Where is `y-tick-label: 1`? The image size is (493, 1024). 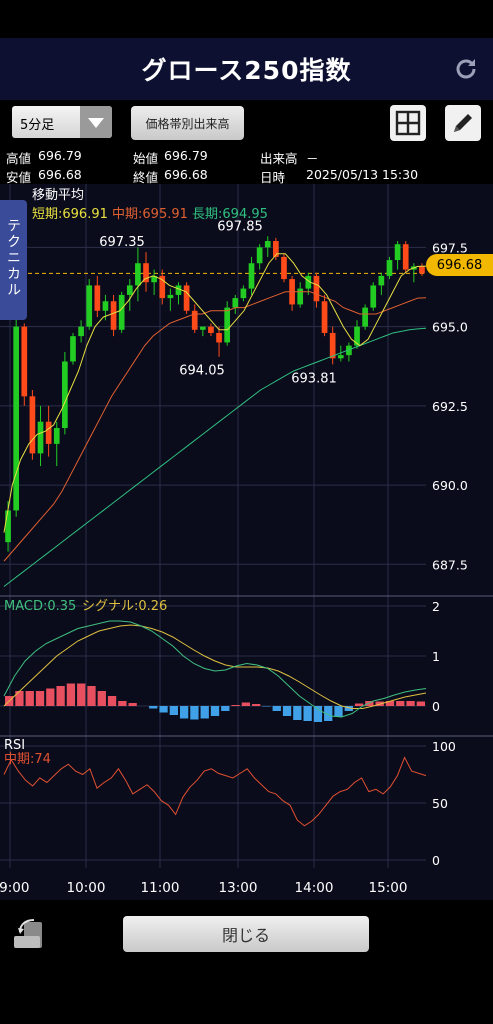
y-tick-label: 1 is located at coordinates (436, 656).